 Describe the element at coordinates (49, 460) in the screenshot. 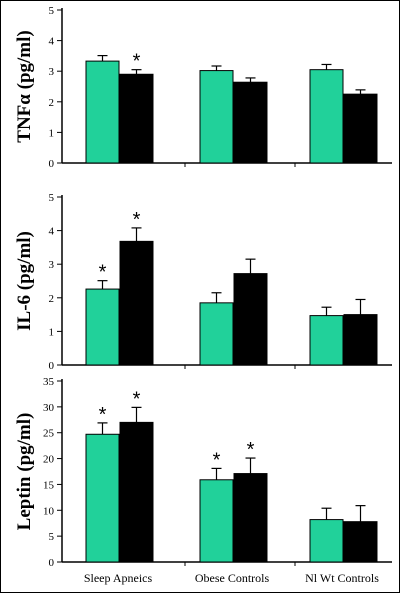

I see `y-tick-label: 20` at that location.